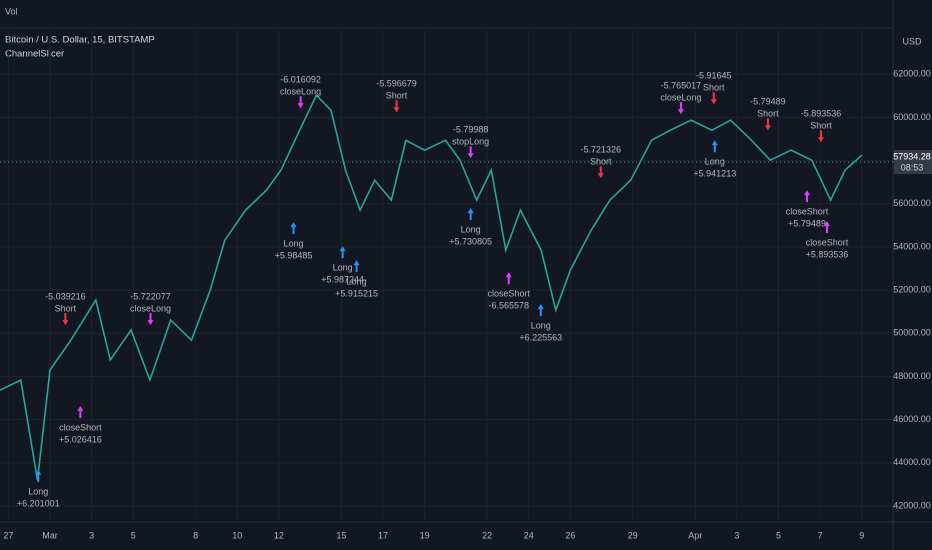 The image size is (932, 550). I want to click on x-tick-label: Mar, so click(50, 535).